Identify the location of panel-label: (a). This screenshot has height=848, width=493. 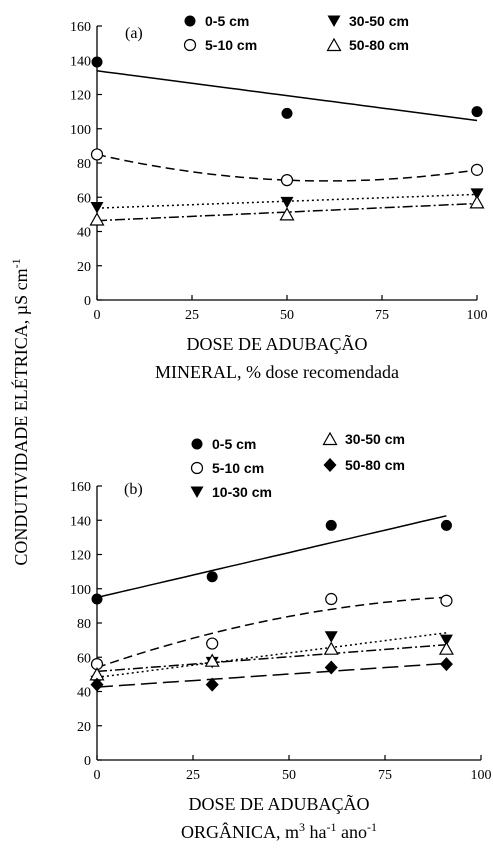
(134, 33).